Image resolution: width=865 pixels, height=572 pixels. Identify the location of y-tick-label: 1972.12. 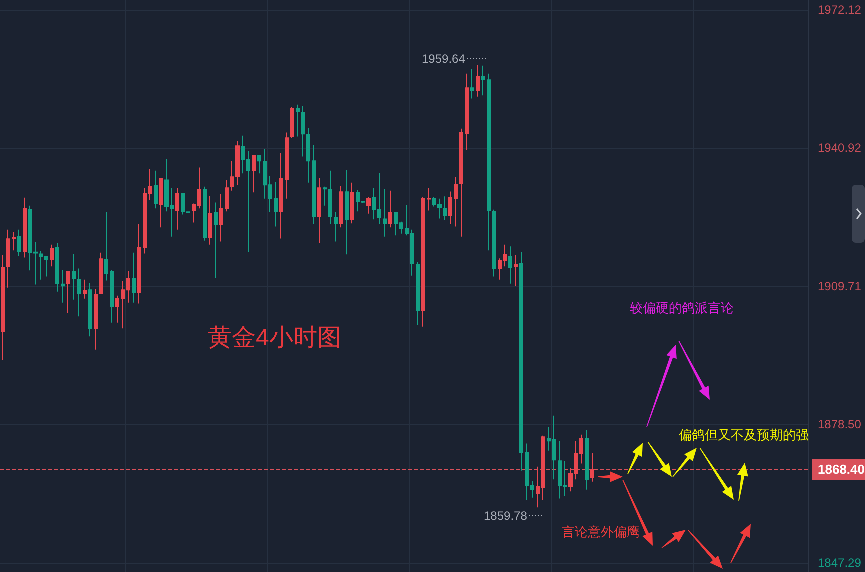
(840, 10).